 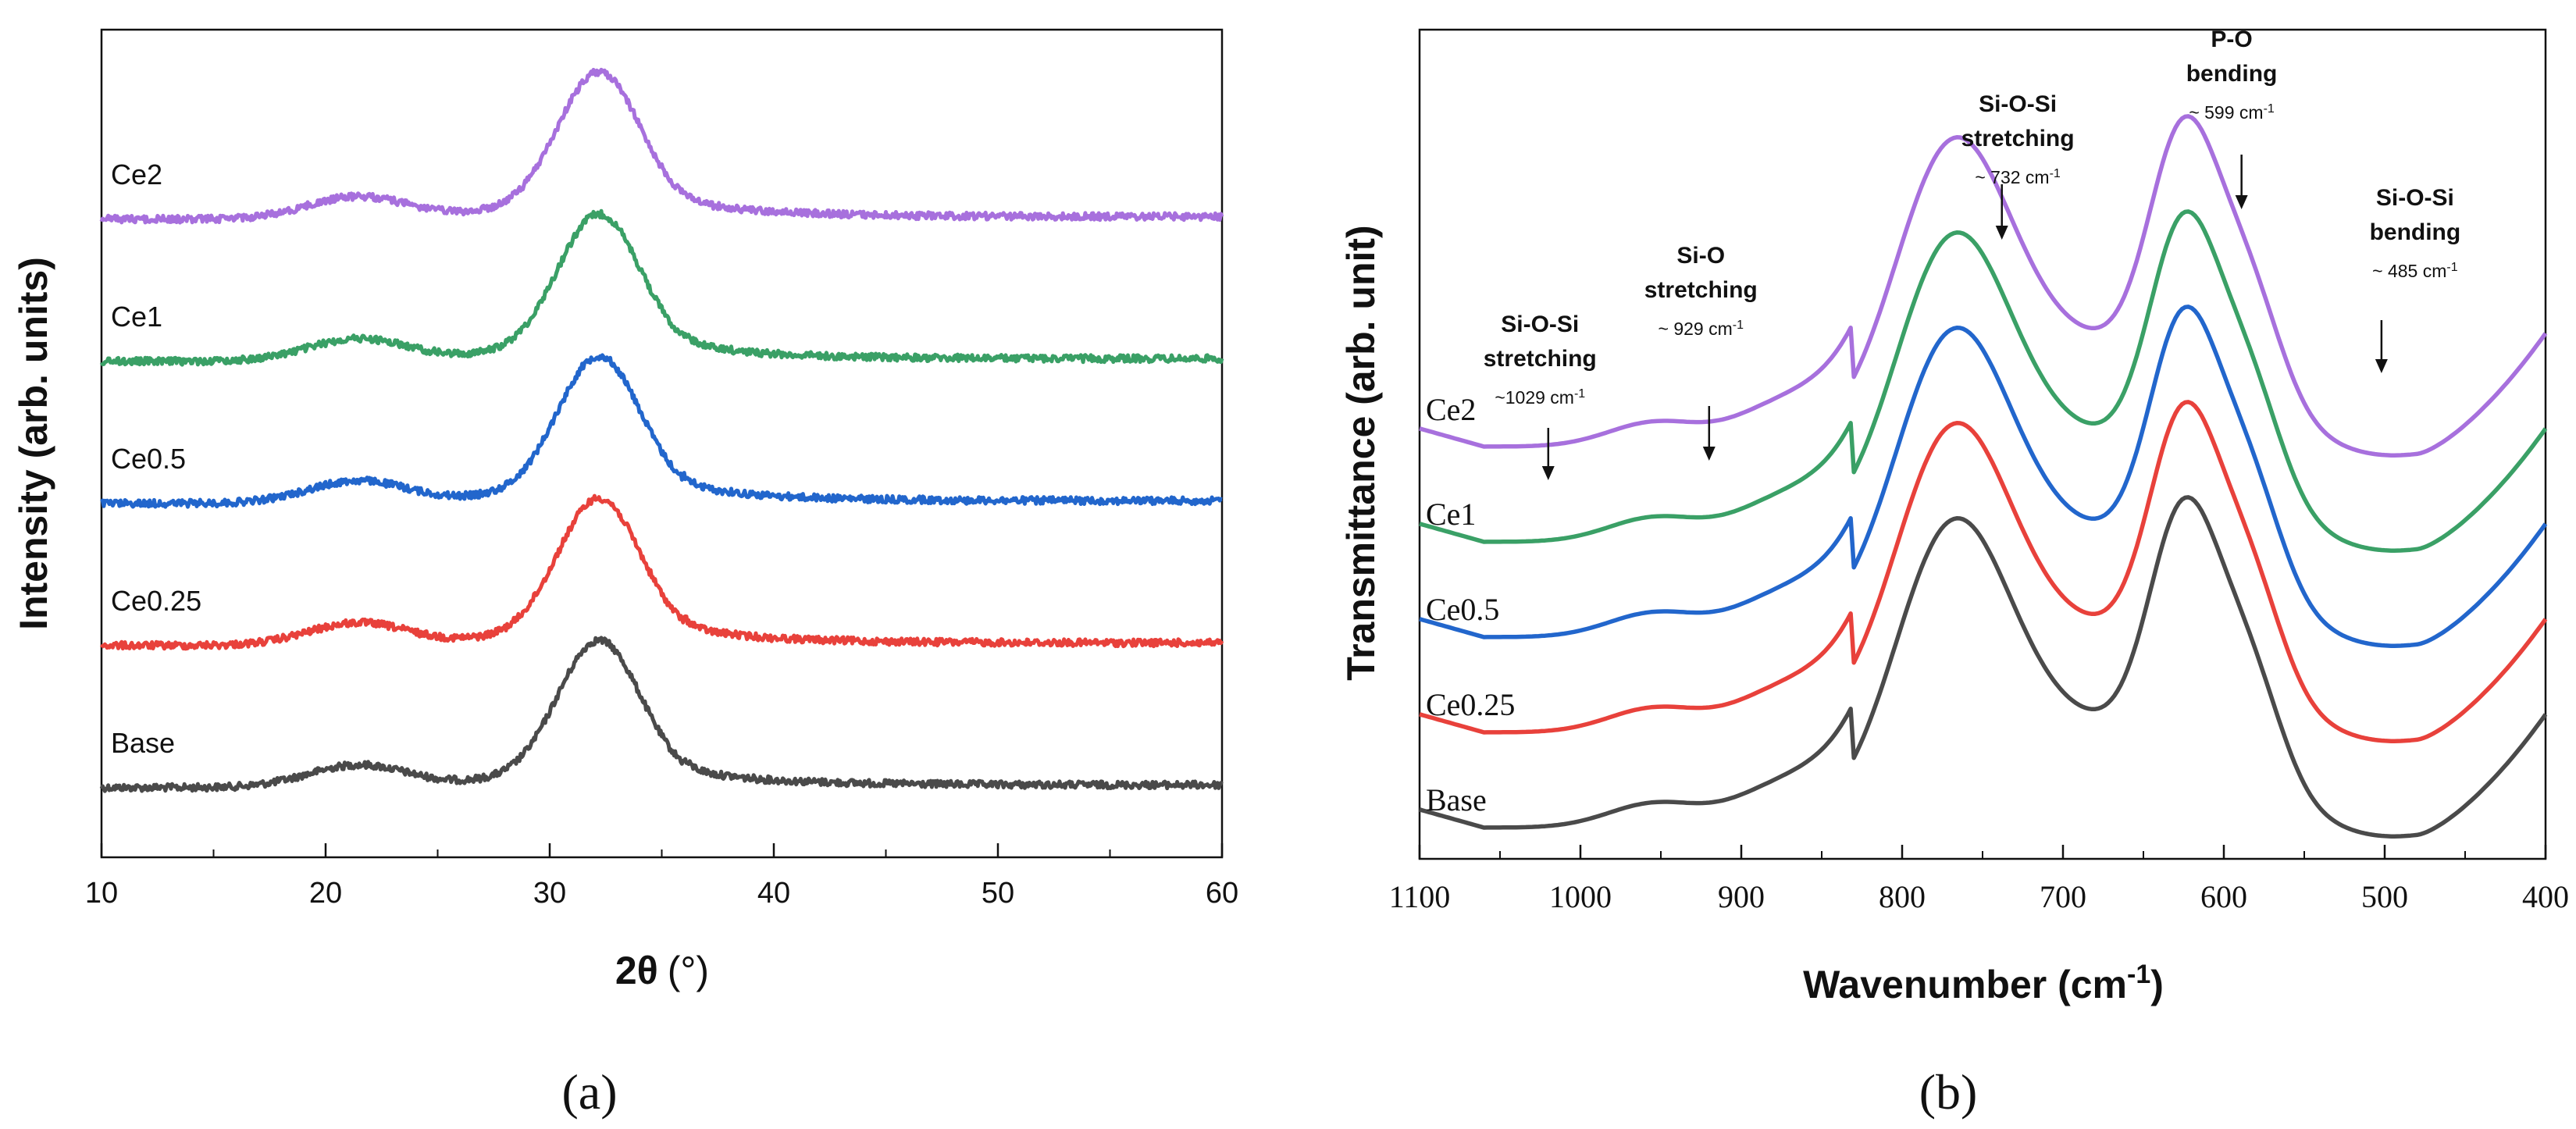 What do you see at coordinates (1580, 896) in the screenshot?
I see `panel-b-x-tick-label: 1000` at bounding box center [1580, 896].